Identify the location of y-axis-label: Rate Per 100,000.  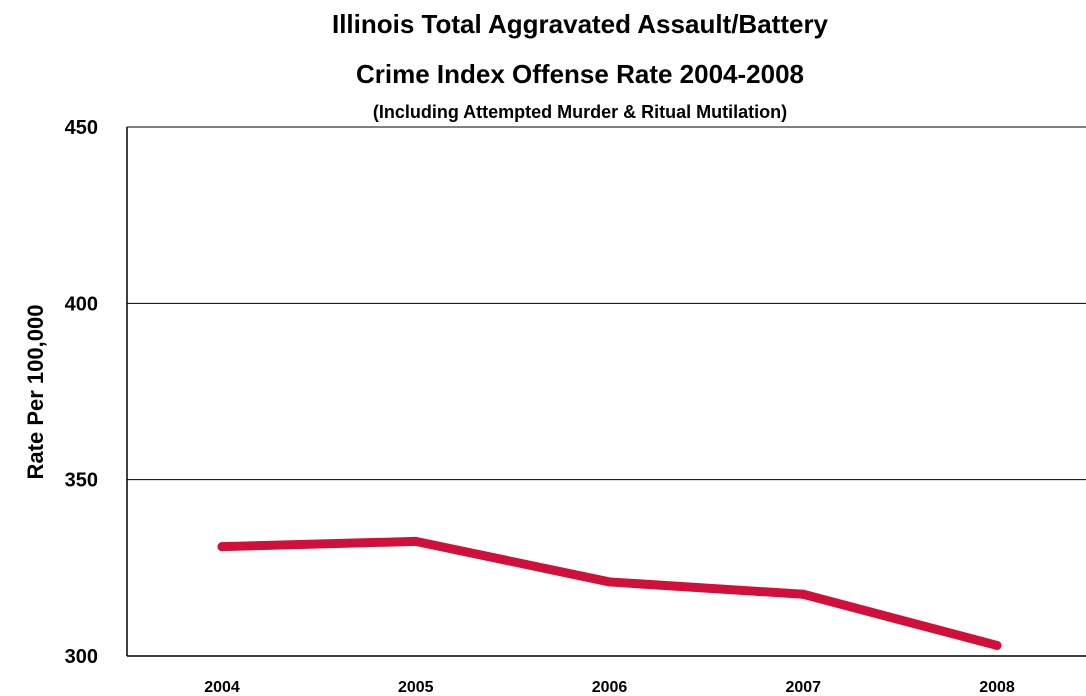
(35, 392).